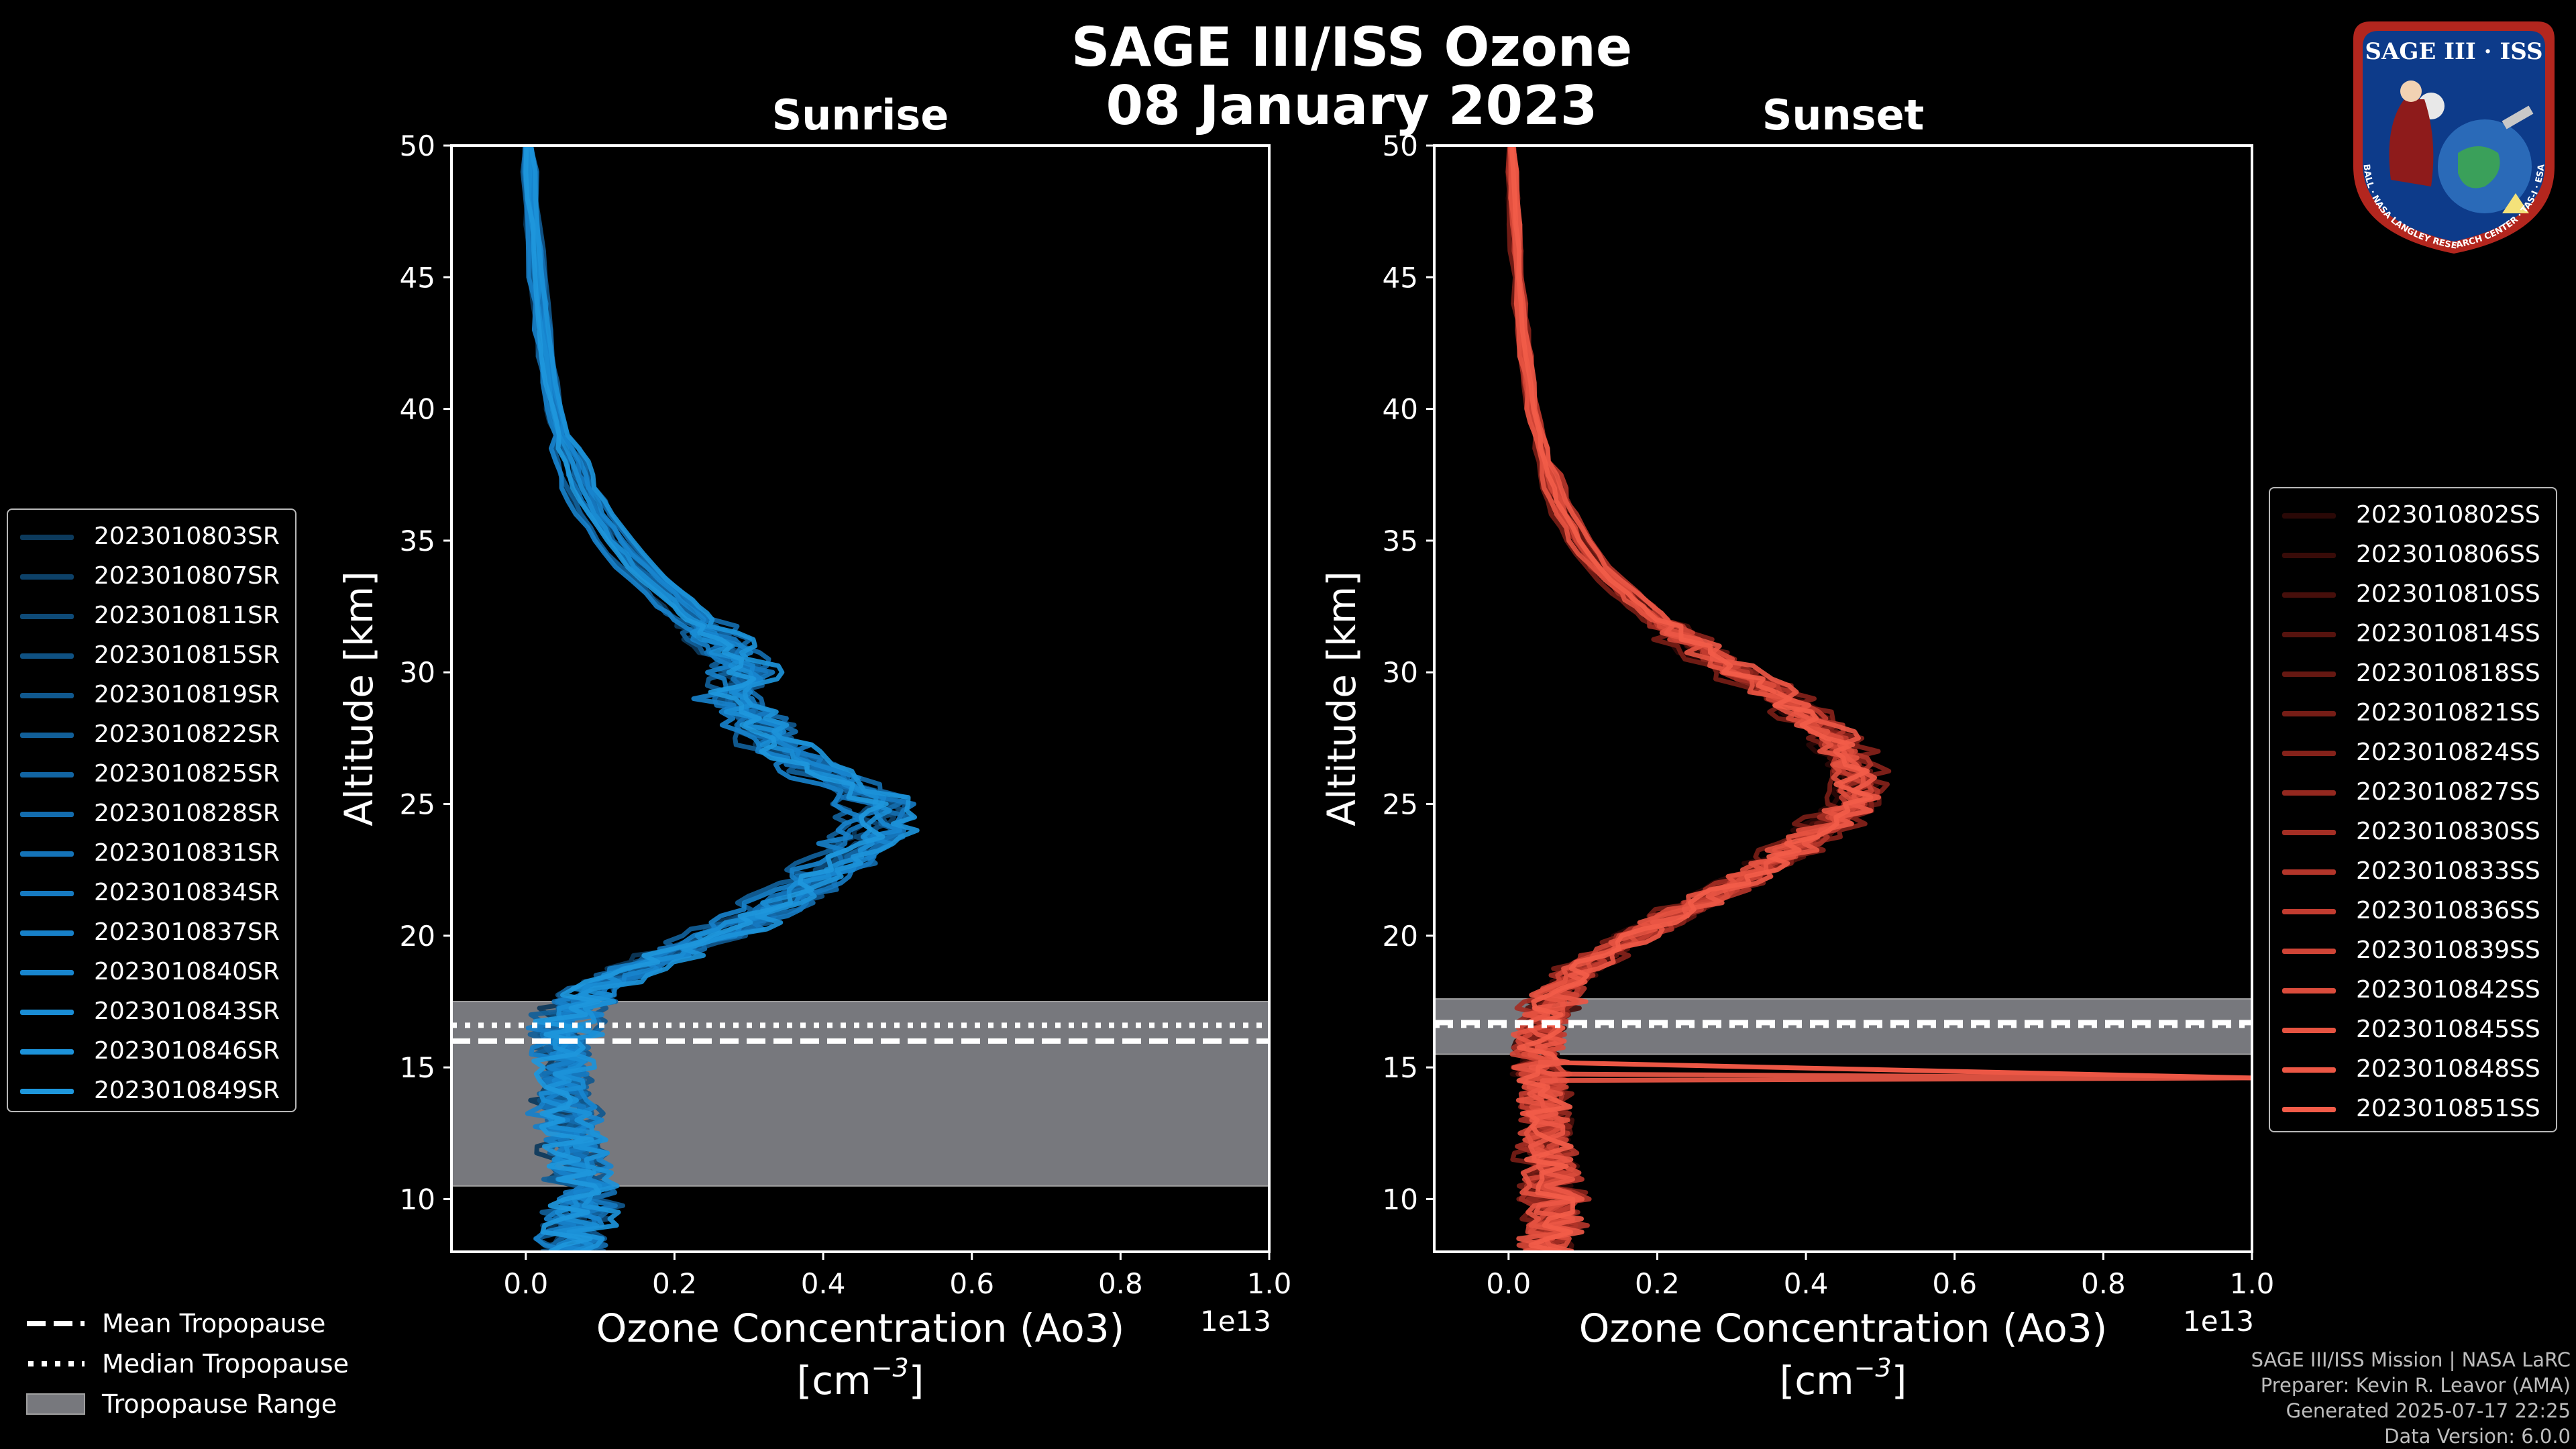 This screenshot has width=2576, height=1449. I want to click on panel-title: Sunset, so click(1843, 115).